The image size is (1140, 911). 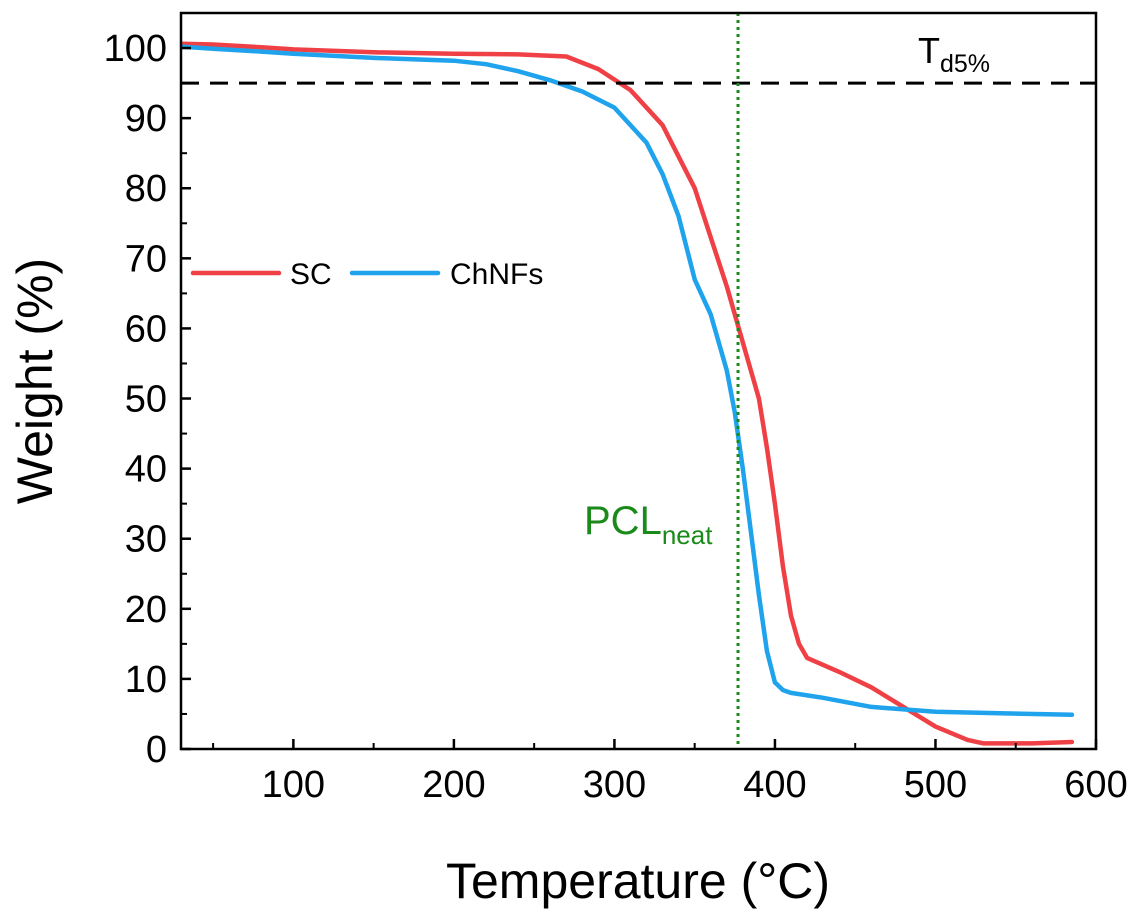 I want to click on y-tick-label: 70, so click(x=146, y=259).